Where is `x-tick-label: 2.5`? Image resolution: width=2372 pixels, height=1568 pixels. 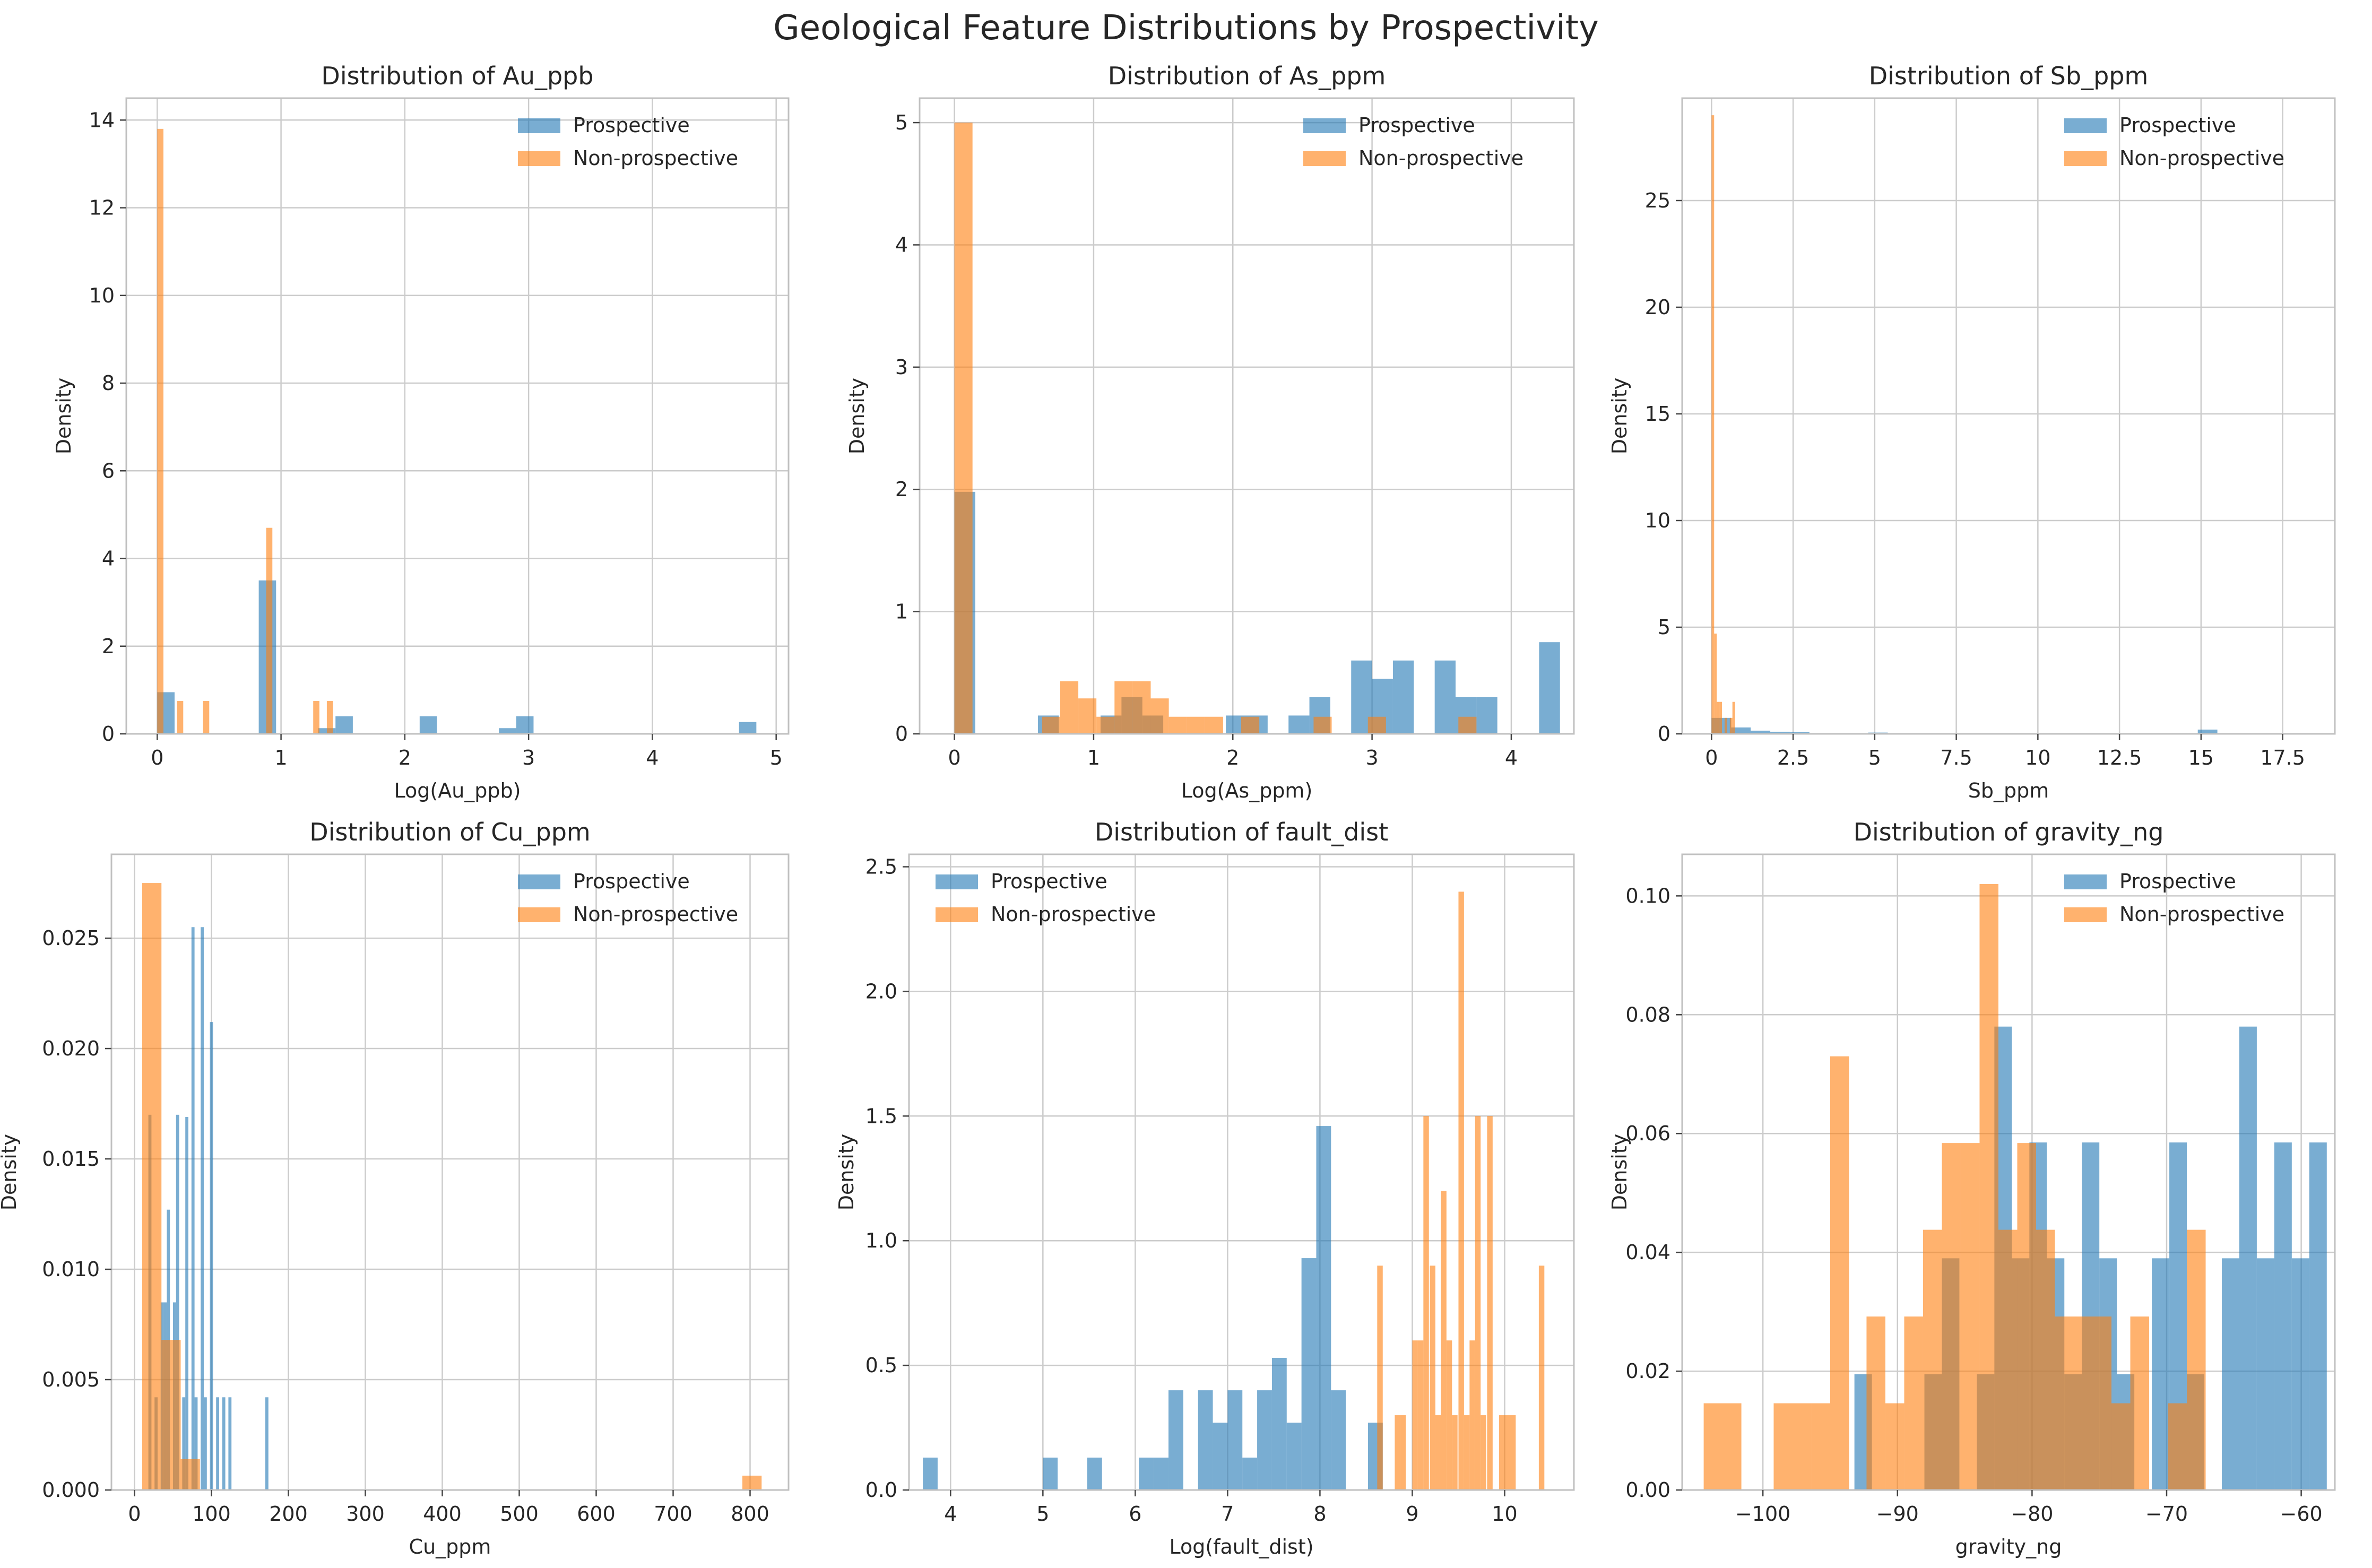 x-tick-label: 2.5 is located at coordinates (1793, 757).